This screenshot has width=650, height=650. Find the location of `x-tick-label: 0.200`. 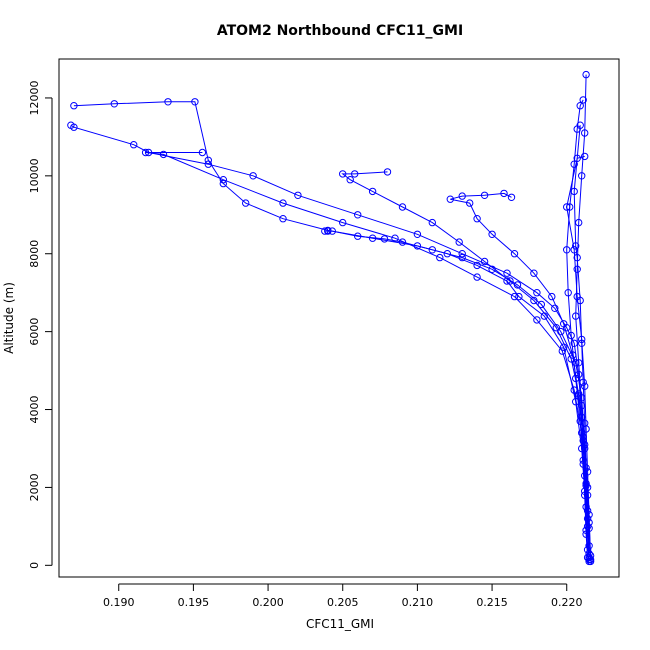

x-tick-label: 0.200 is located at coordinates (268, 602).